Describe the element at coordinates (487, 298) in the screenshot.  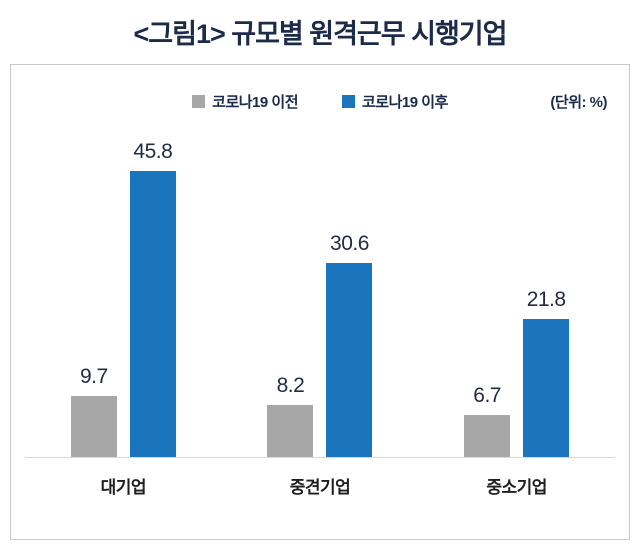
I see `bar-column: 6.7` at that location.